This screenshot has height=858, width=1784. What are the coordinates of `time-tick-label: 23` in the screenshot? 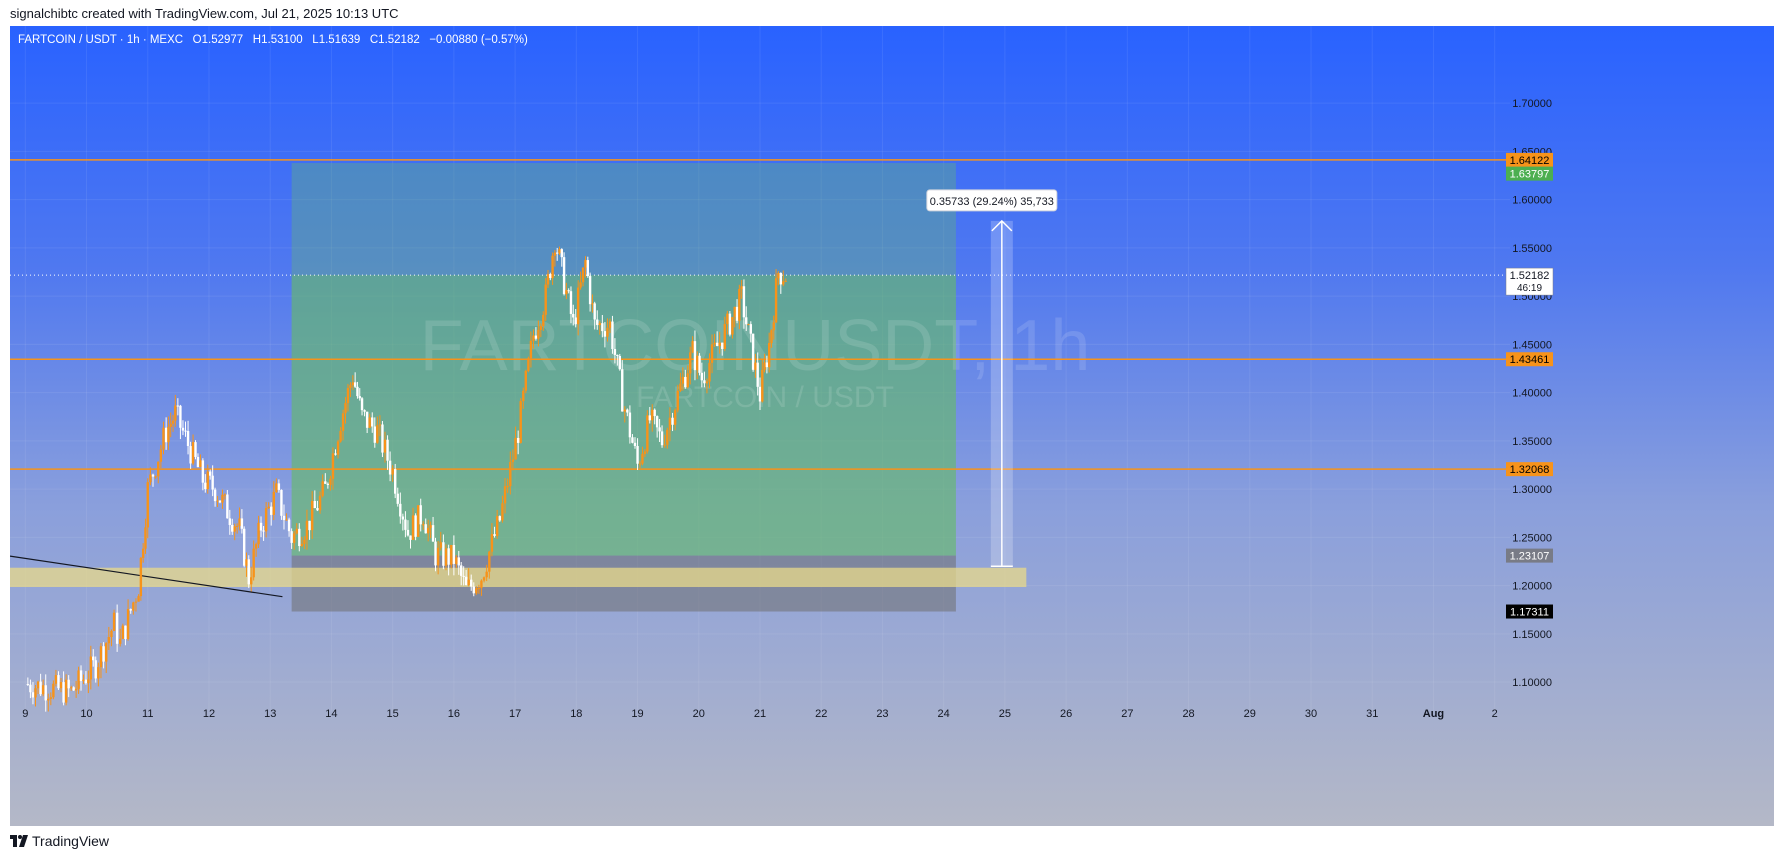 It's located at (882, 714).